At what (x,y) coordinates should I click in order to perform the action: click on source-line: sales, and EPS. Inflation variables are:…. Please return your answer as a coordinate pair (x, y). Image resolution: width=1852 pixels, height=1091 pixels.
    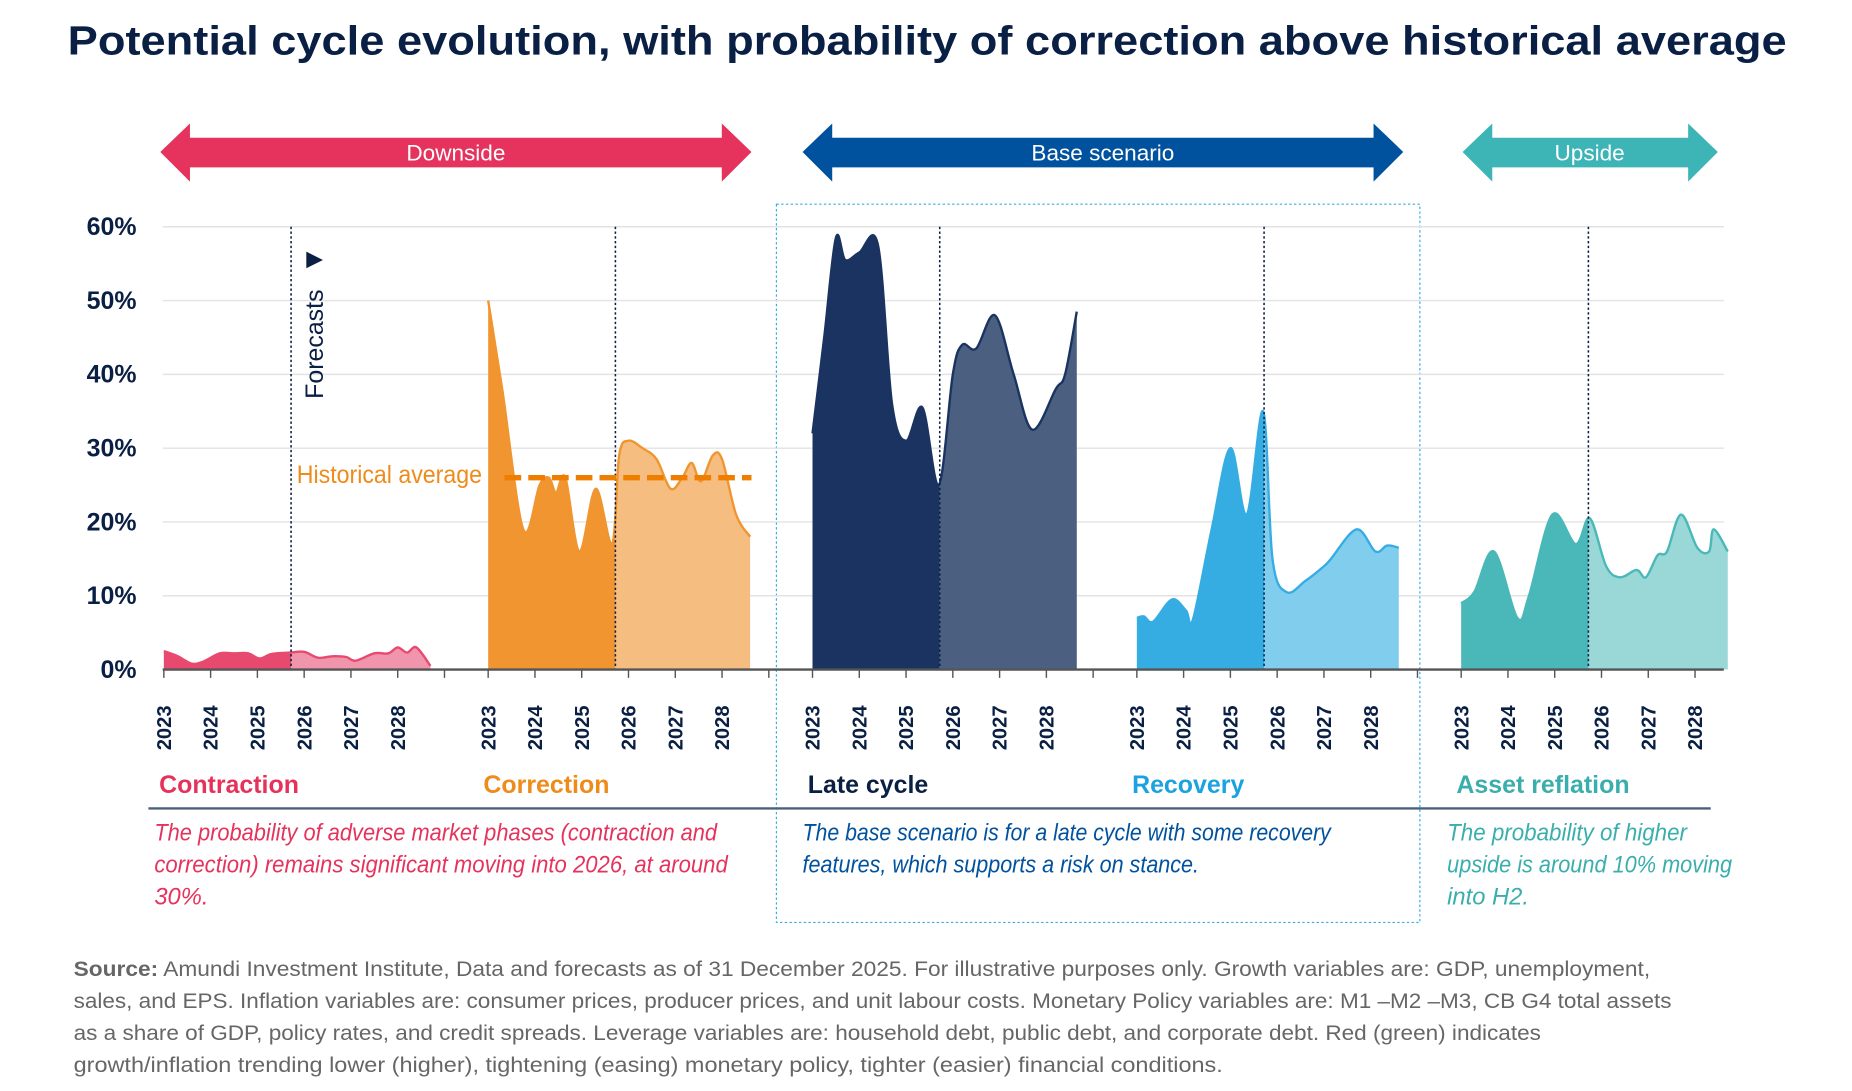
    Looking at the image, I should click on (873, 1001).